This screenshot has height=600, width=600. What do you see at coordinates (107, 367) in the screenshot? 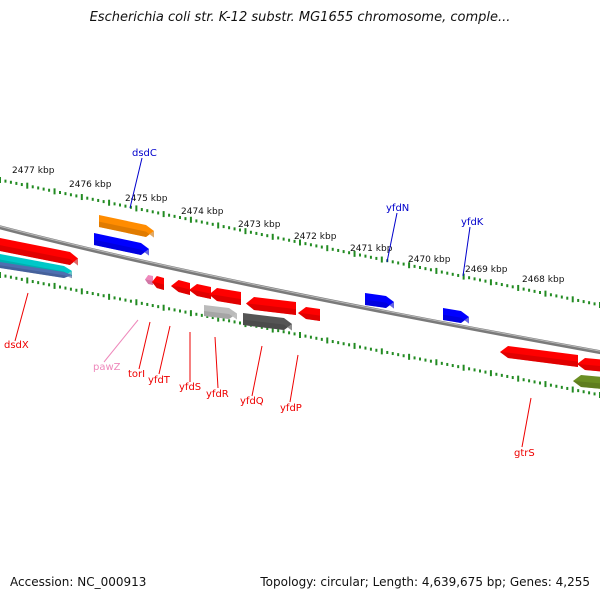
I see `gene-label-pawz: pawZ` at bounding box center [107, 367].